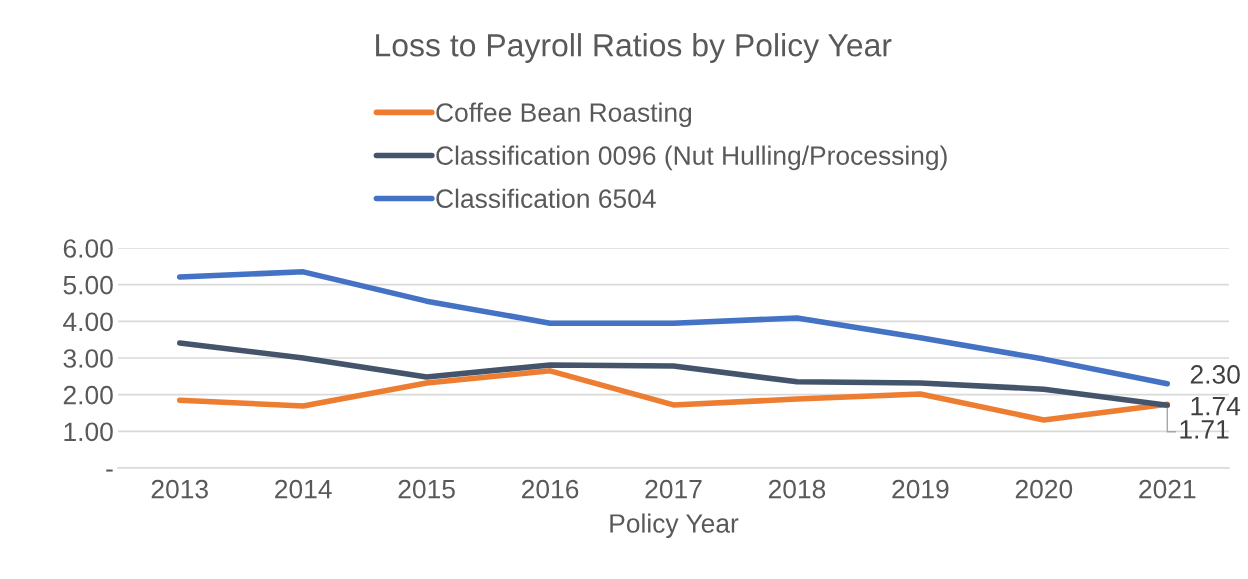  I want to click on legend-label: Classification 0096 (Nut Hulling/Processing), so click(691, 158).